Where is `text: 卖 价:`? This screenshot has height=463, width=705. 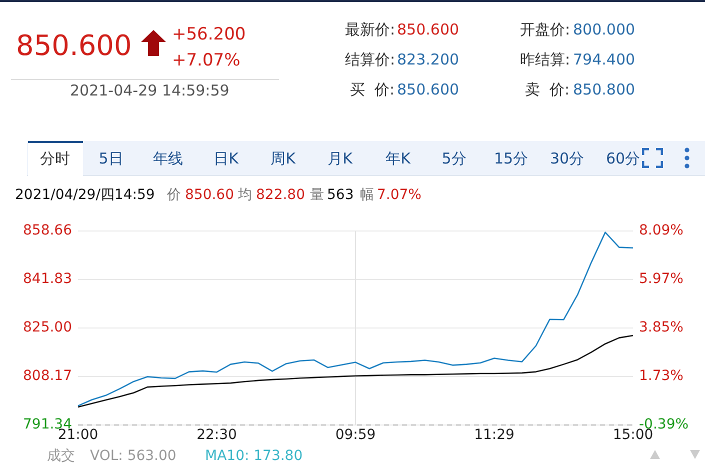
text: 卖 价: is located at coordinates (547, 89).